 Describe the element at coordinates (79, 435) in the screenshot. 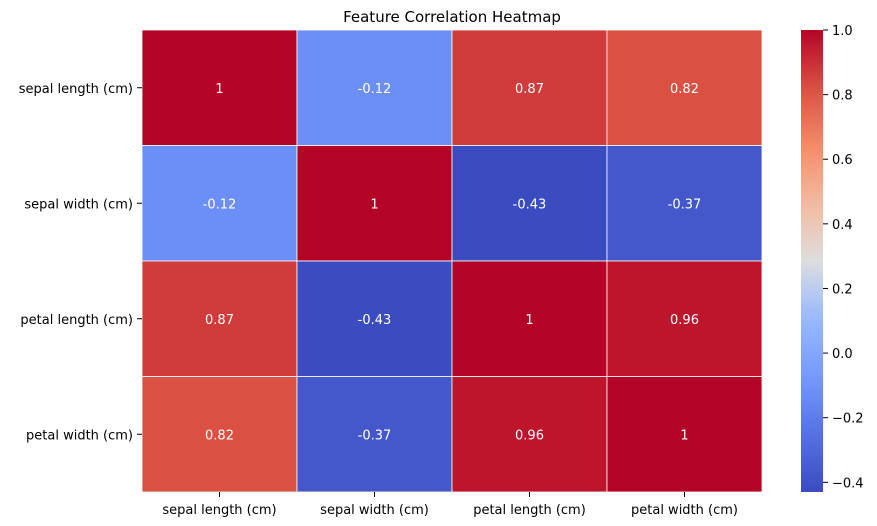

I see `row-label: petal width (cm)` at that location.